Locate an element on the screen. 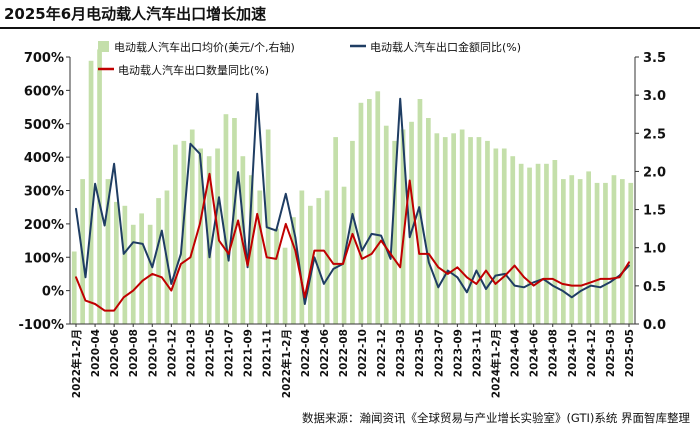 The height and width of the screenshot is (431, 700). y-left-tick-3: 400% is located at coordinates (44, 158).